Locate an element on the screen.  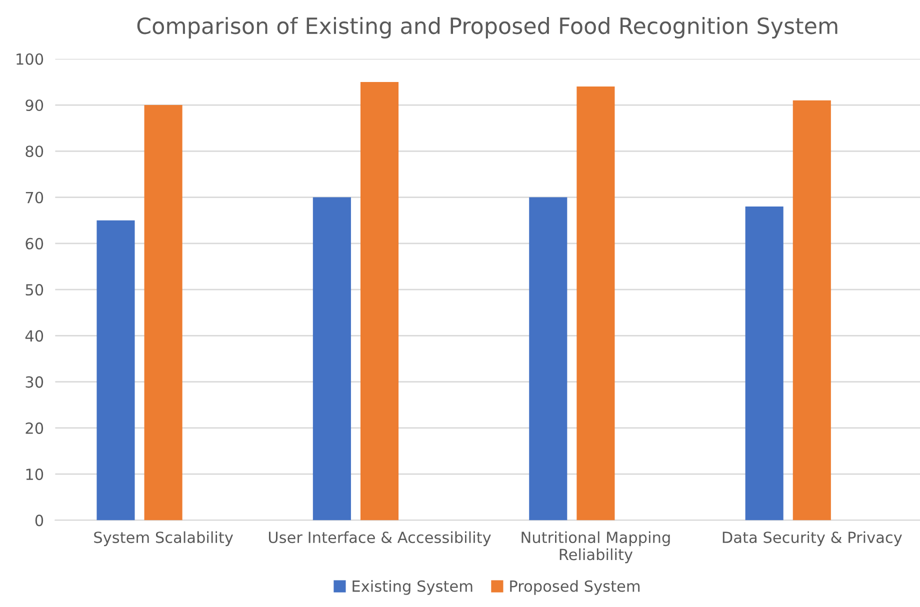
y-tick-label: 100 is located at coordinates (30, 59).